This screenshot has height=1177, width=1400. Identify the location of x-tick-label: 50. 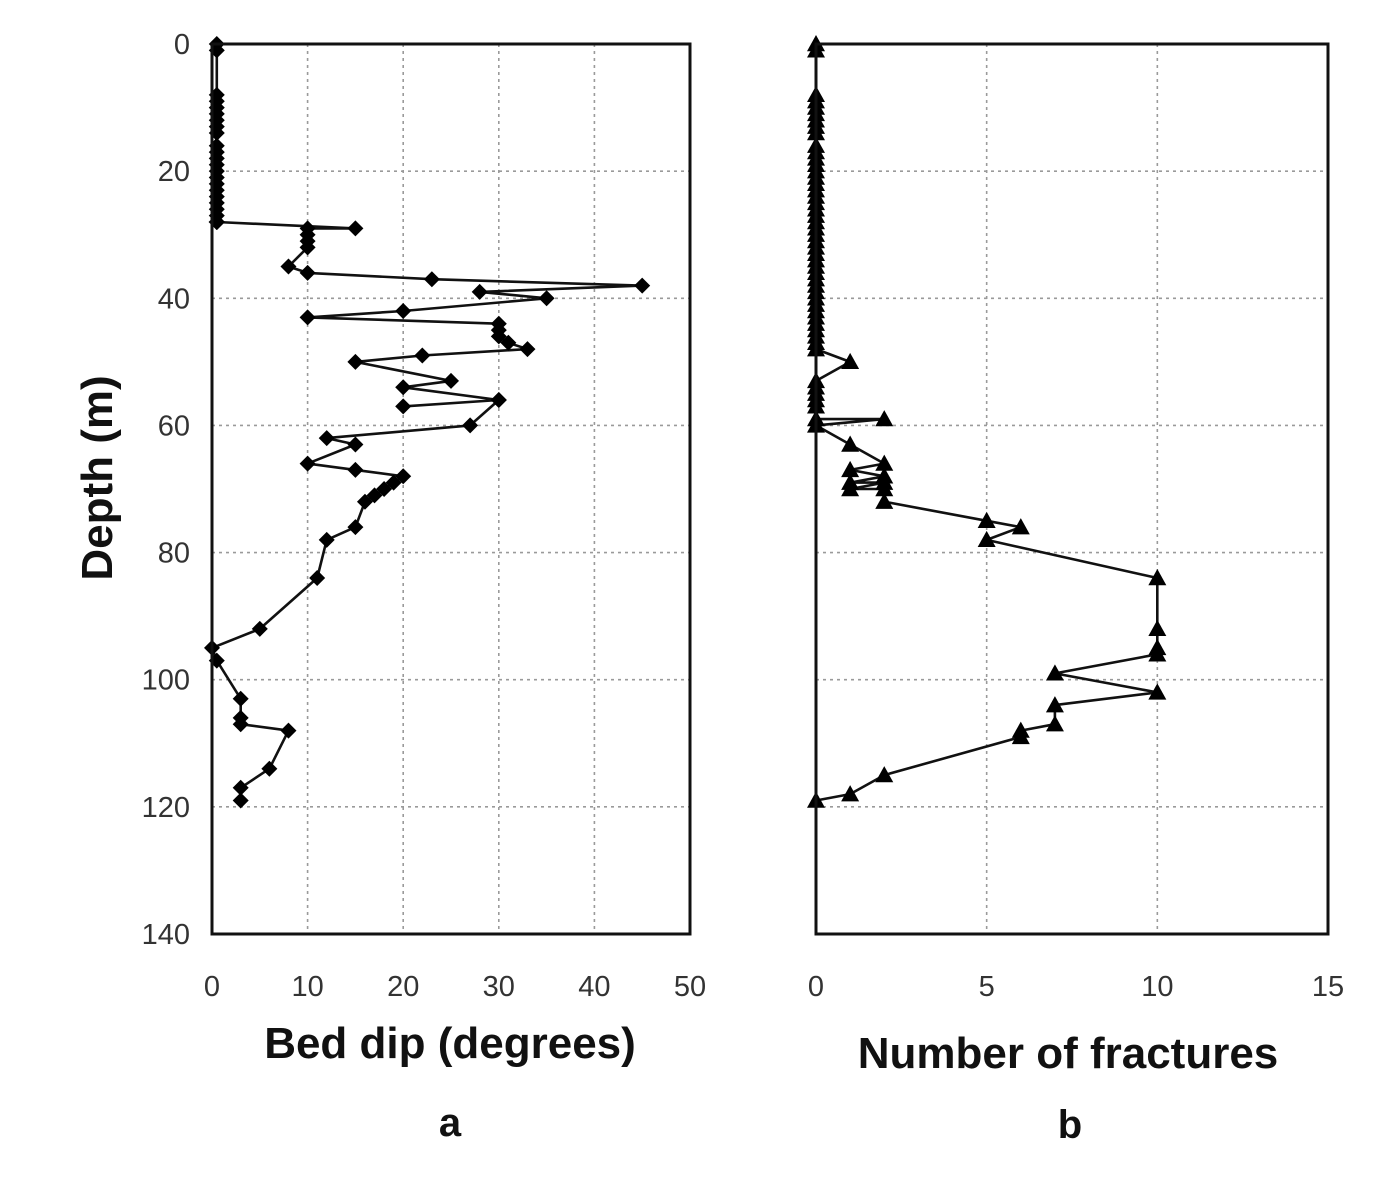
(690, 987).